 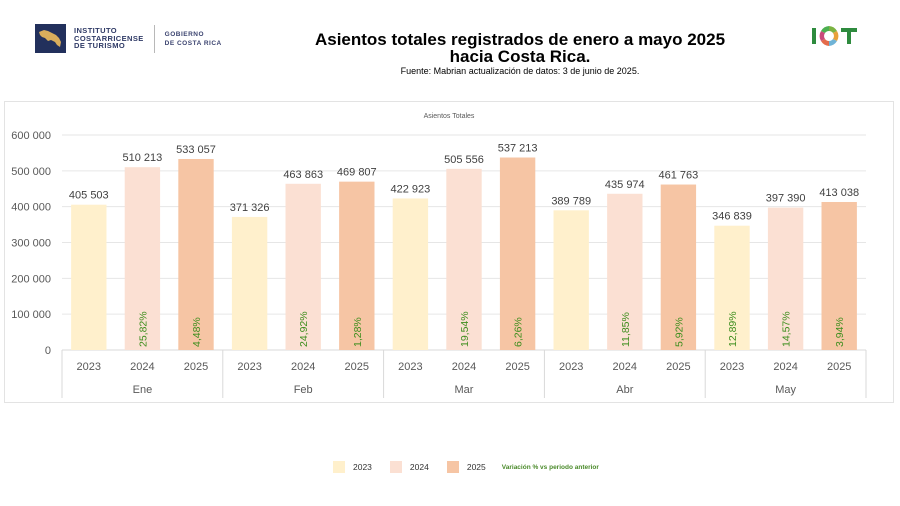 What do you see at coordinates (517, 253) in the screenshot?
I see `bar-2025-mar` at bounding box center [517, 253].